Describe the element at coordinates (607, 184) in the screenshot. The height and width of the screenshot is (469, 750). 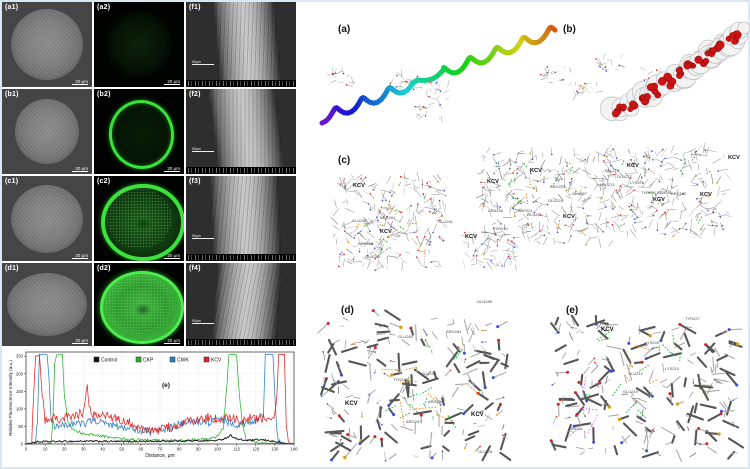
I see `residue-label: LEU213` at that location.